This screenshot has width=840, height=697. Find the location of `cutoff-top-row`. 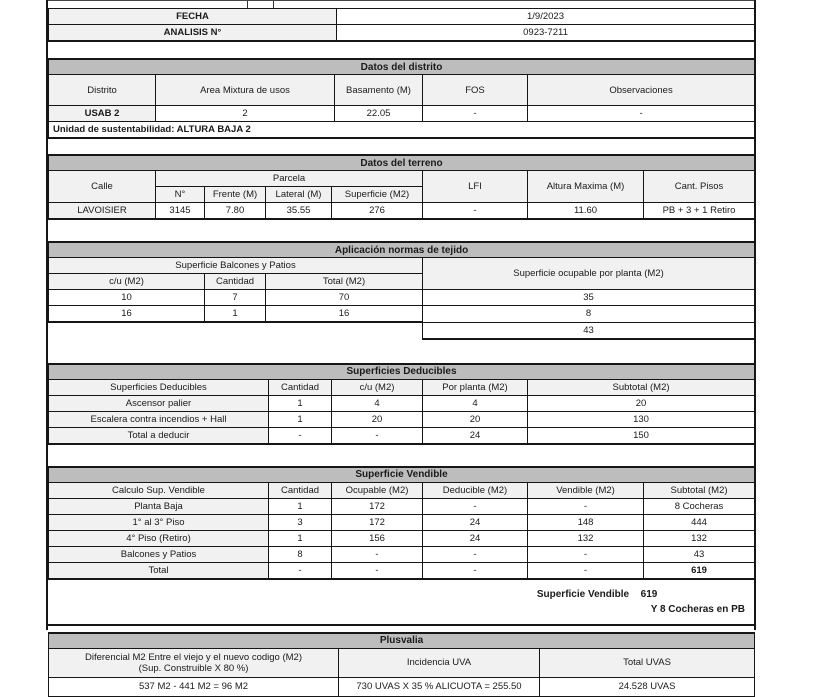

cutoff-top-row is located at coordinates (401, 4).